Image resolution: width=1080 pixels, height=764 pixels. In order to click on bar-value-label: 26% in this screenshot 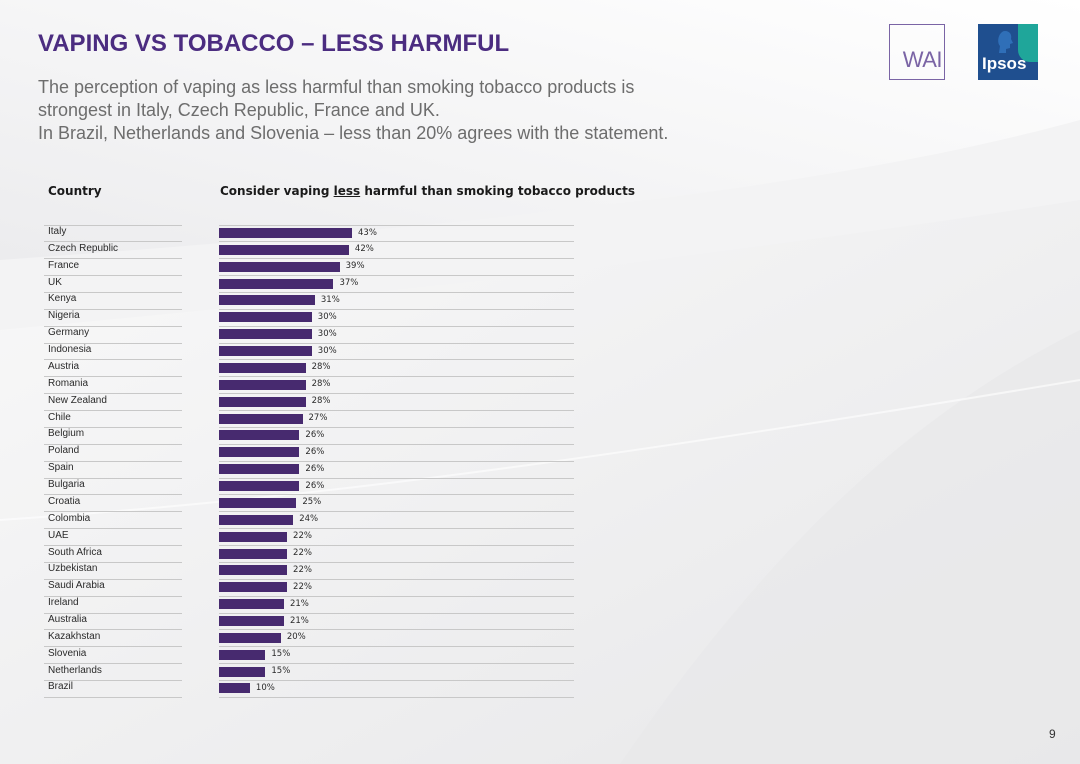, I will do `click(315, 451)`.